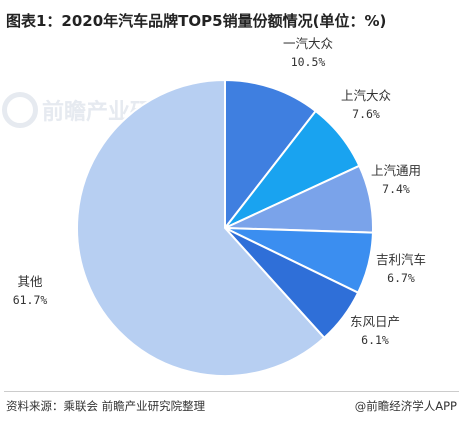 This screenshot has height=423, width=463. What do you see at coordinates (308, 43) in the screenshot?
I see `slice-label: 一汽大众` at bounding box center [308, 43].